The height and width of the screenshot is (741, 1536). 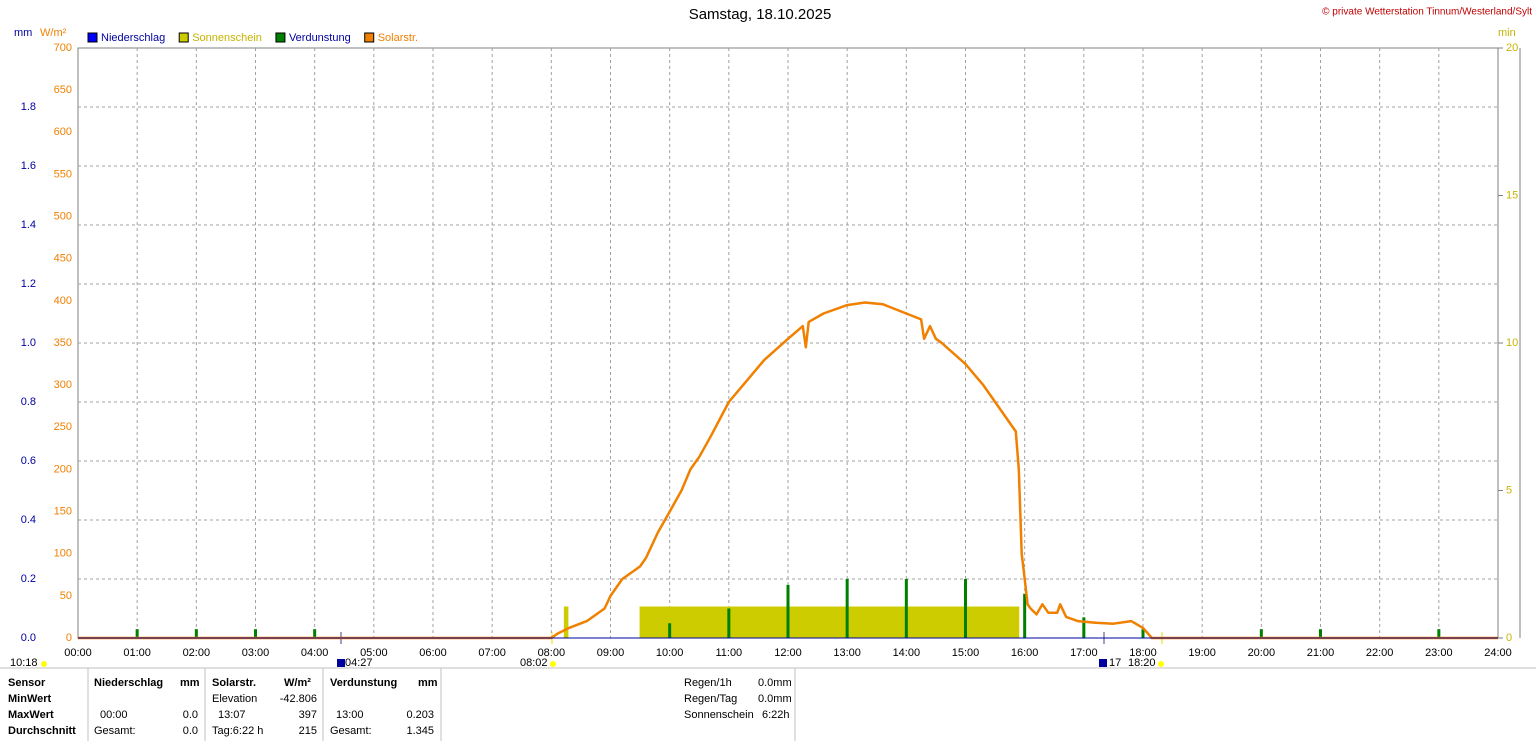 I want to click on legend-label: Solarstr., so click(x=398, y=38).